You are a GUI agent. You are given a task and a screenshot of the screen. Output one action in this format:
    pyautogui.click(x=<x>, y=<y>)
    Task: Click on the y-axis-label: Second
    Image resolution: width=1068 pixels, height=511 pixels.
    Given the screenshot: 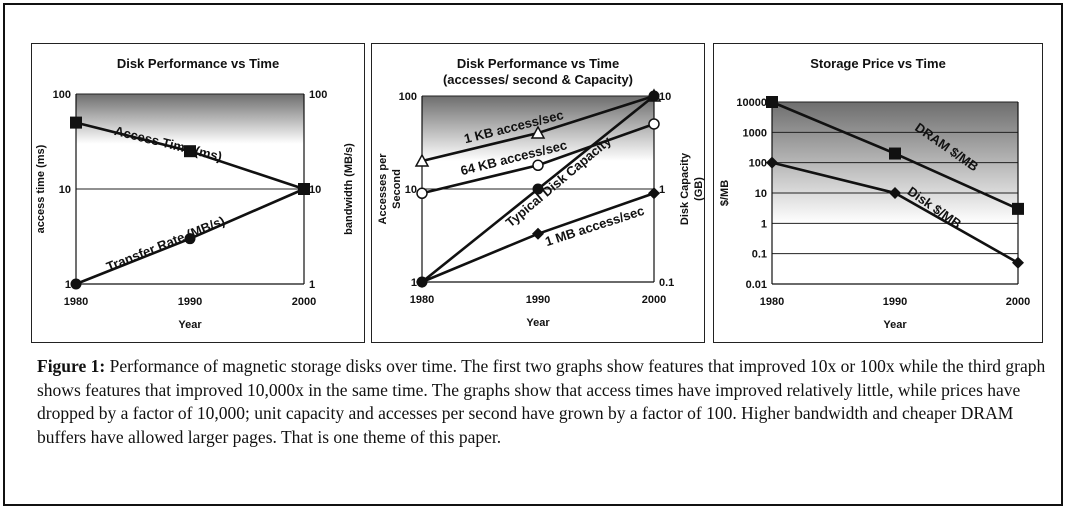 What is the action you would take?
    pyautogui.click(x=397, y=189)
    